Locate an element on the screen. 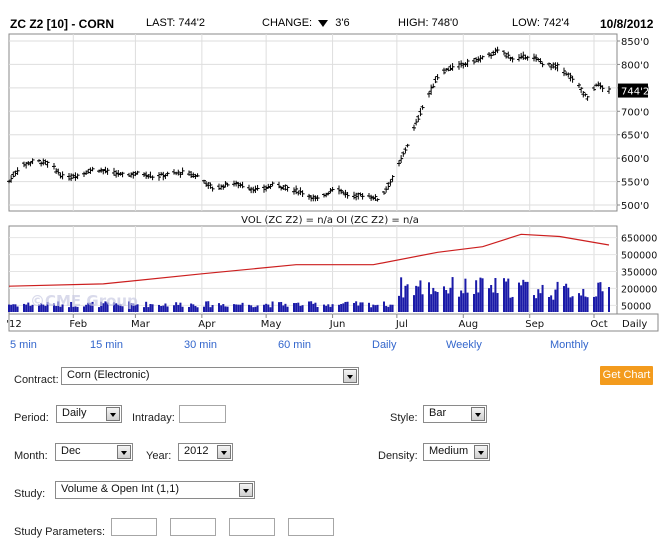 This screenshot has height=542, width=667. month-select: Dec is located at coordinates (94, 452).